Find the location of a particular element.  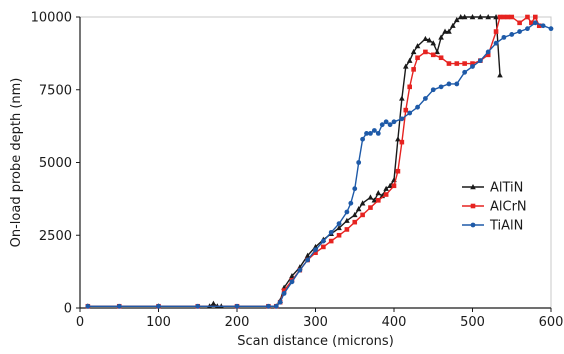

x-tick-label: 500 is located at coordinates (472, 322).